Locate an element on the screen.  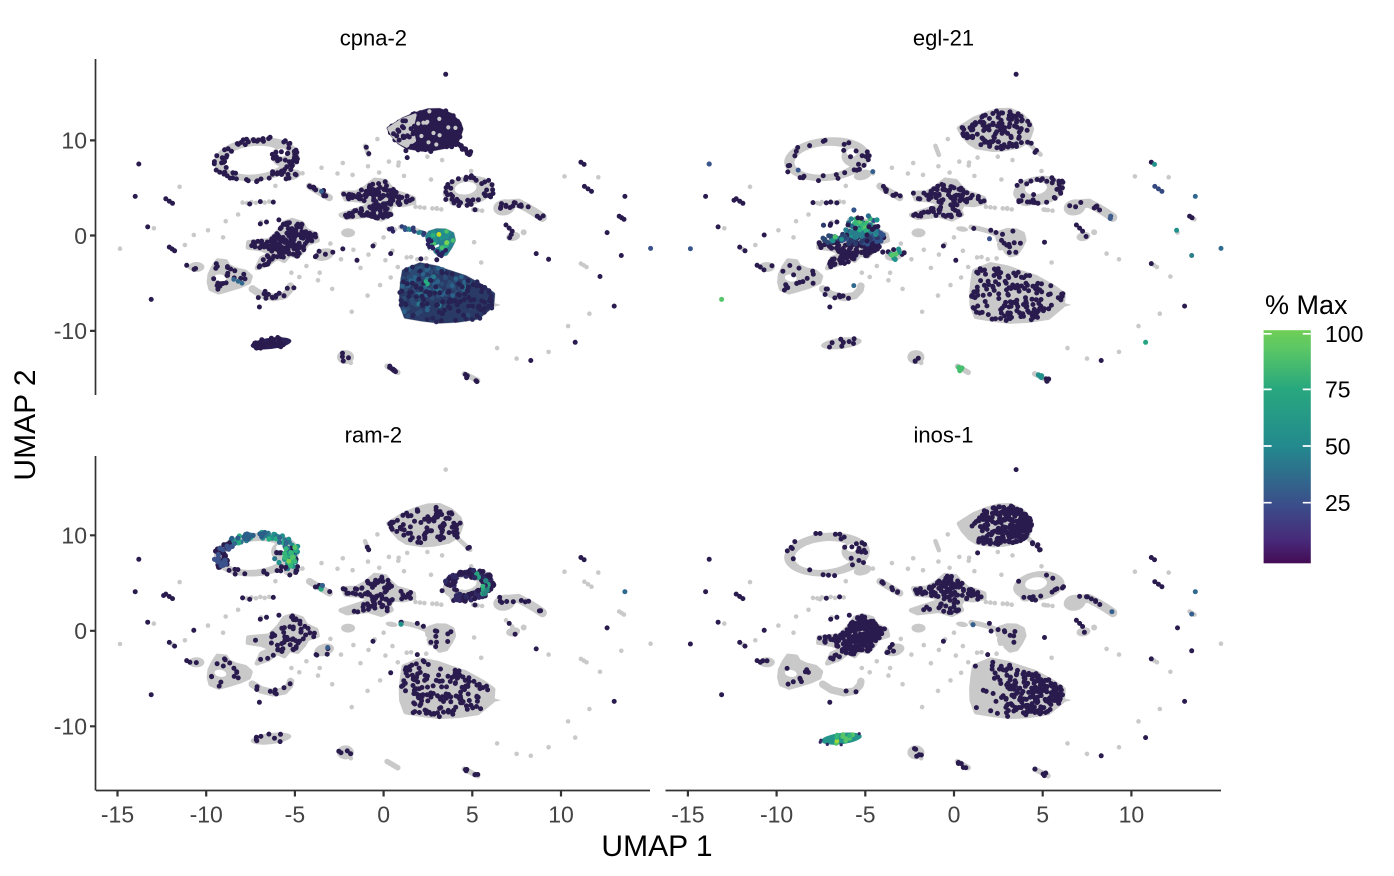
svg-text: egl-21 is located at coordinates (943, 37).